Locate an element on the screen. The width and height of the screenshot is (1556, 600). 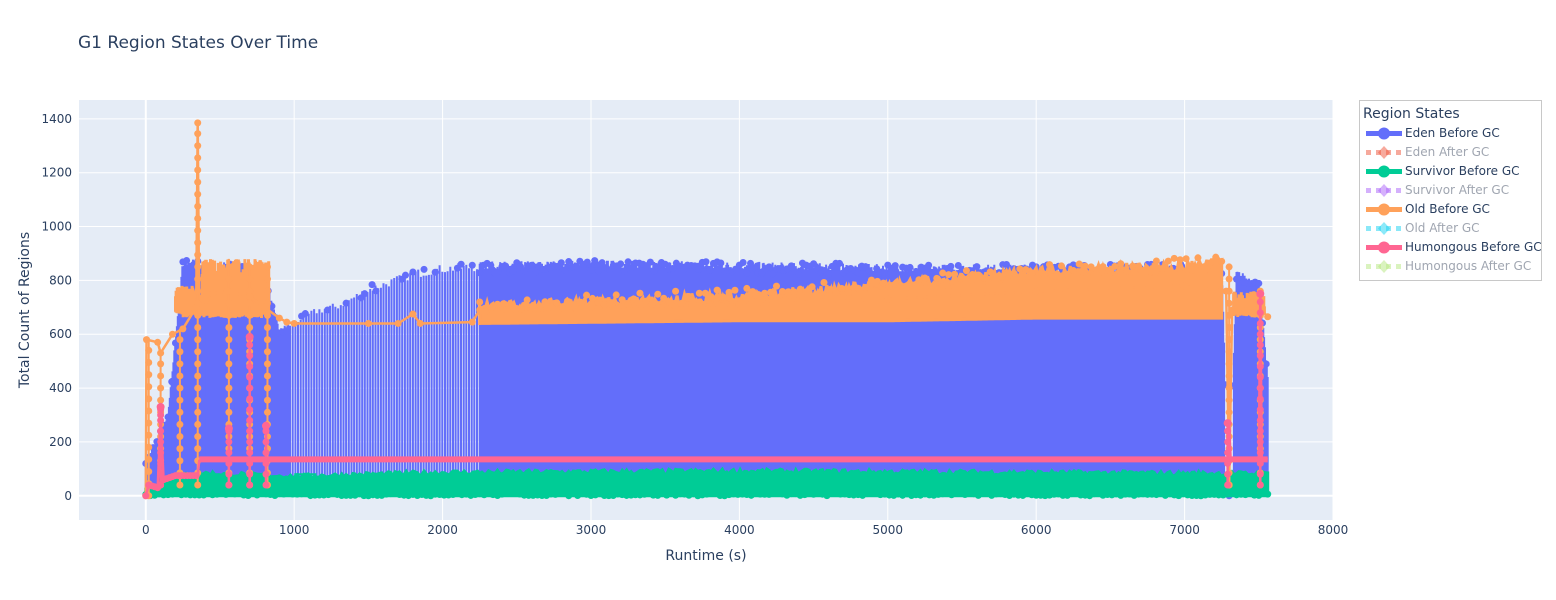
legend-item-survivor-before-gc: Survivor Before GC is located at coordinates (1450, 171).